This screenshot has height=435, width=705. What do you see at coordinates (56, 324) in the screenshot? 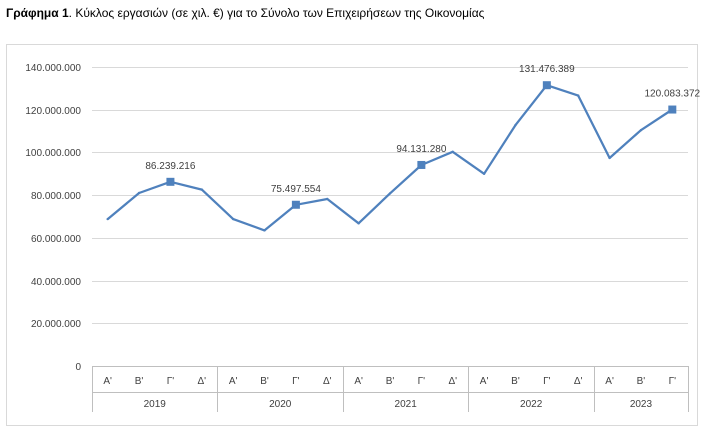
I see `y-tick-label: 20.000.000` at bounding box center [56, 324].